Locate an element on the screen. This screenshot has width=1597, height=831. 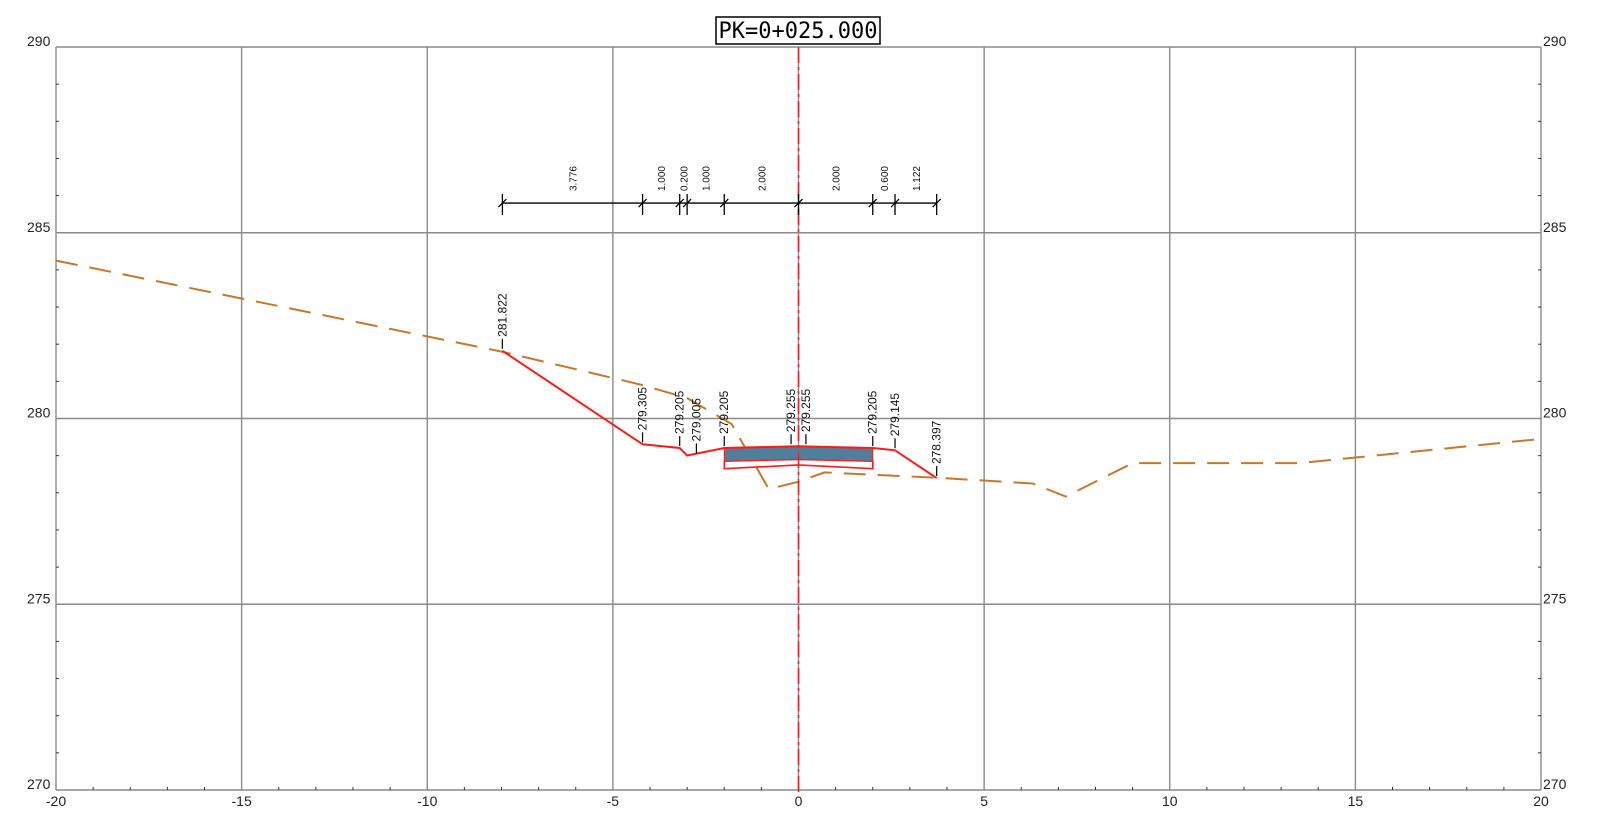
dimension-label: 1.122 is located at coordinates (917, 178).